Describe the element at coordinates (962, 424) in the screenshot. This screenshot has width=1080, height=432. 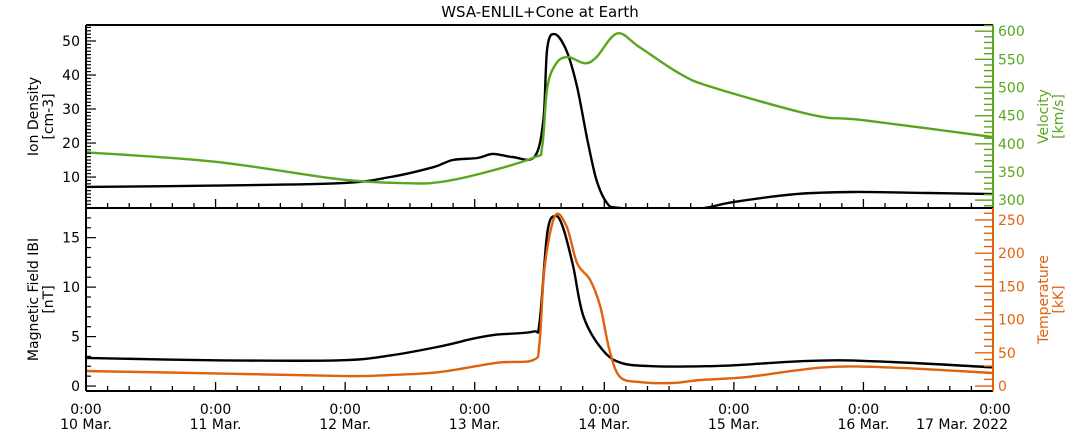
I see `x-tick-label-date: 17 Mar. 2022` at that location.